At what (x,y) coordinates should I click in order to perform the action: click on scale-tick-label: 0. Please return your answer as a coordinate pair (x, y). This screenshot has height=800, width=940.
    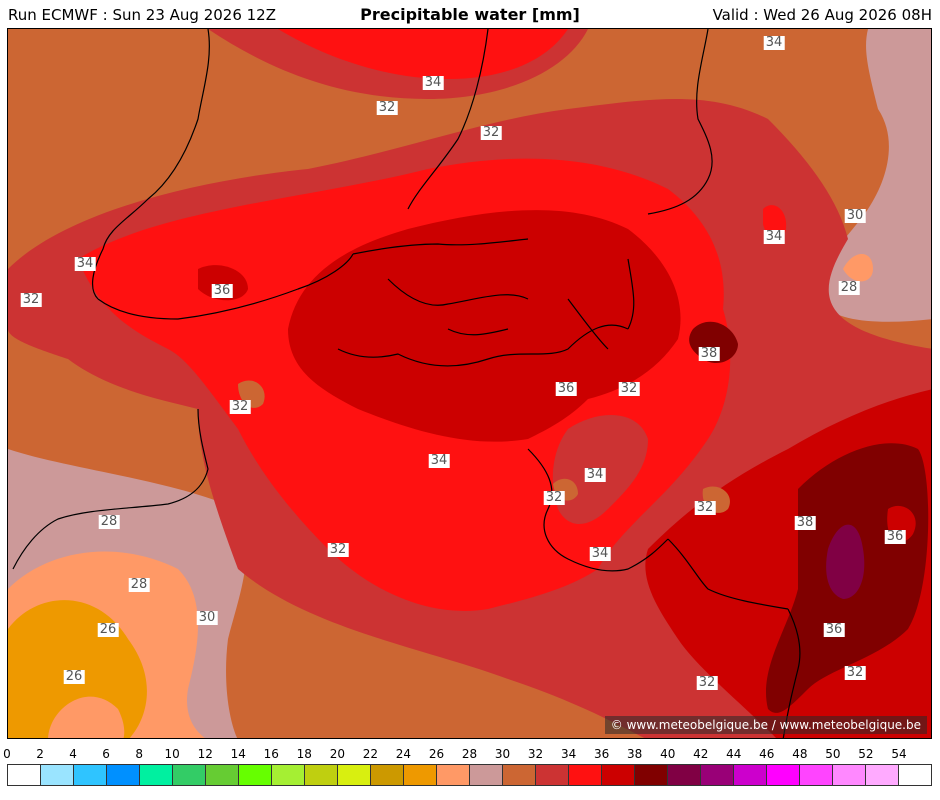
    Looking at the image, I should click on (7, 754).